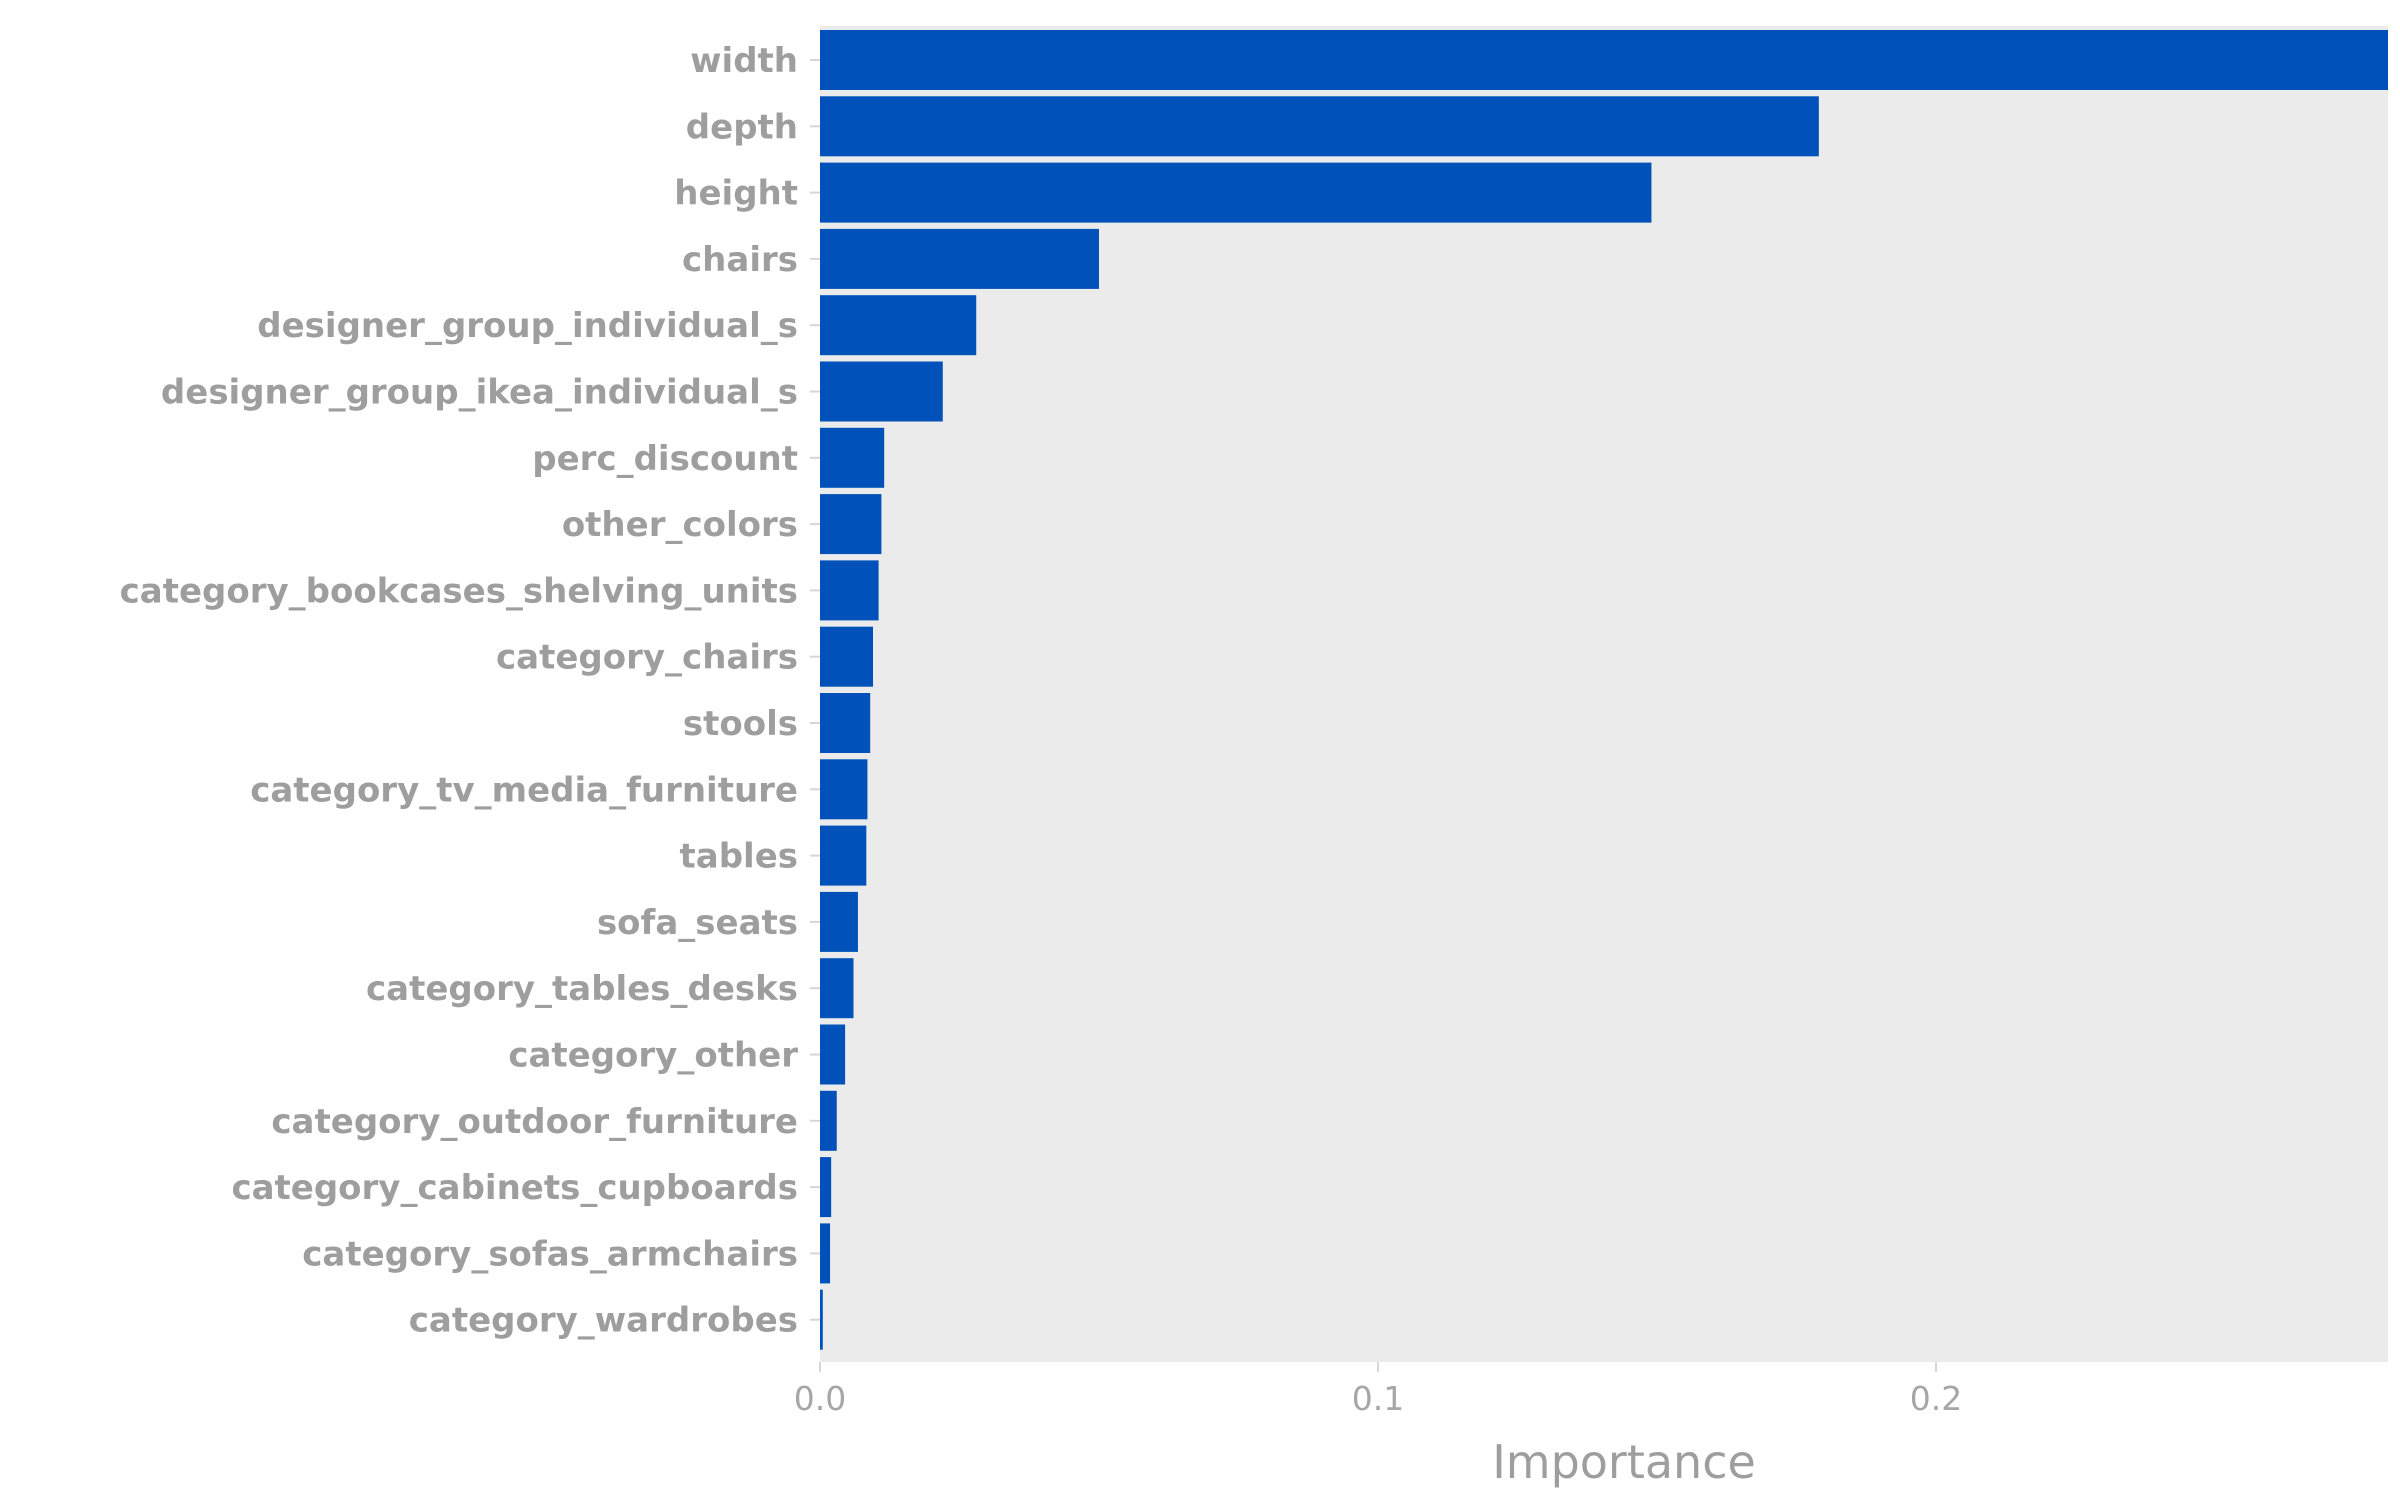 This screenshot has height=1500, width=2400. I want to click on bar-designer_group_ikea_individual_s, so click(881, 391).